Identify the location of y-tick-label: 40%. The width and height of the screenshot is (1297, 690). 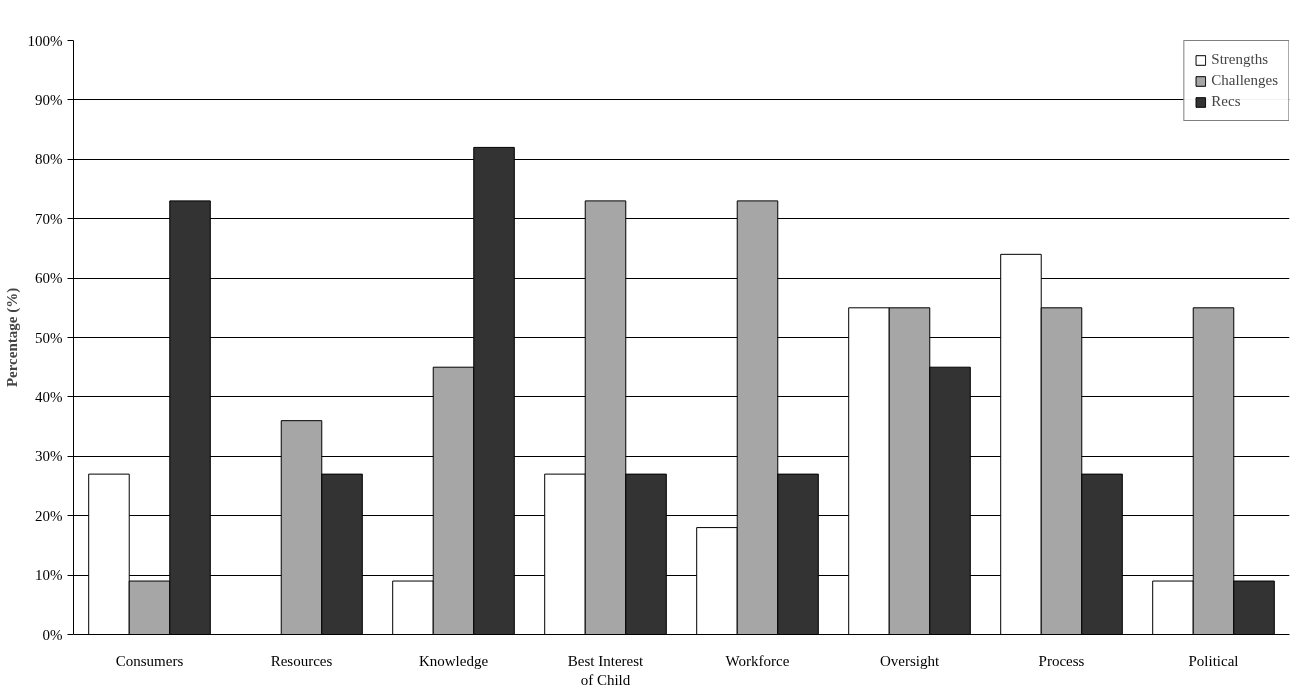
(49, 396).